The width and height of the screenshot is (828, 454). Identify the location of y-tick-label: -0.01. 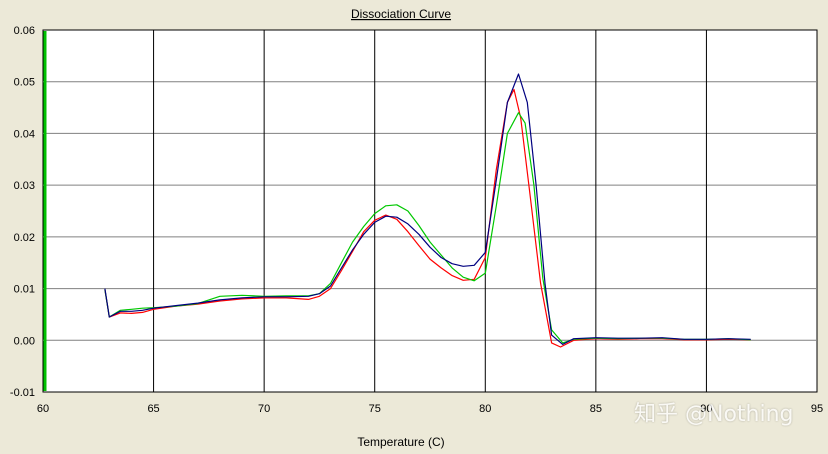
(22, 393).